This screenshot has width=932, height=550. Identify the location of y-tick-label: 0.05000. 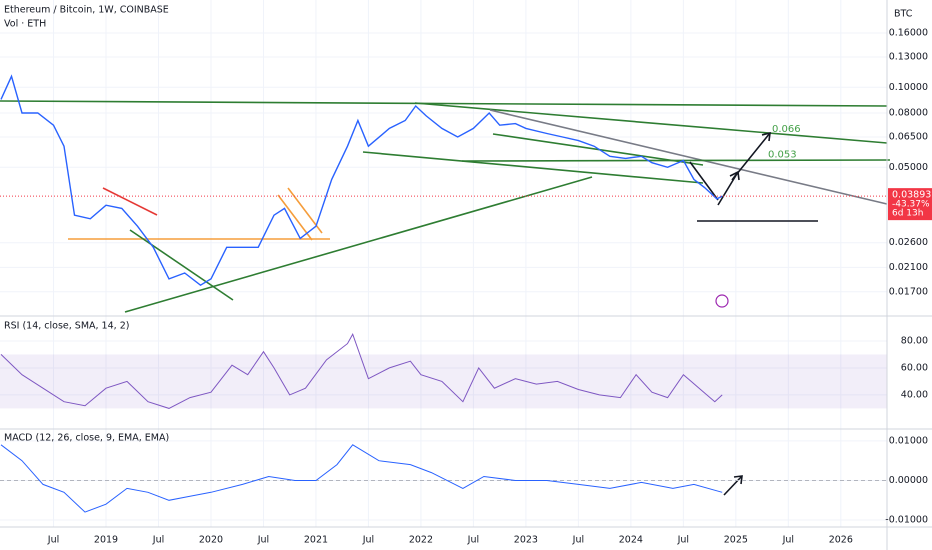
(908, 167).